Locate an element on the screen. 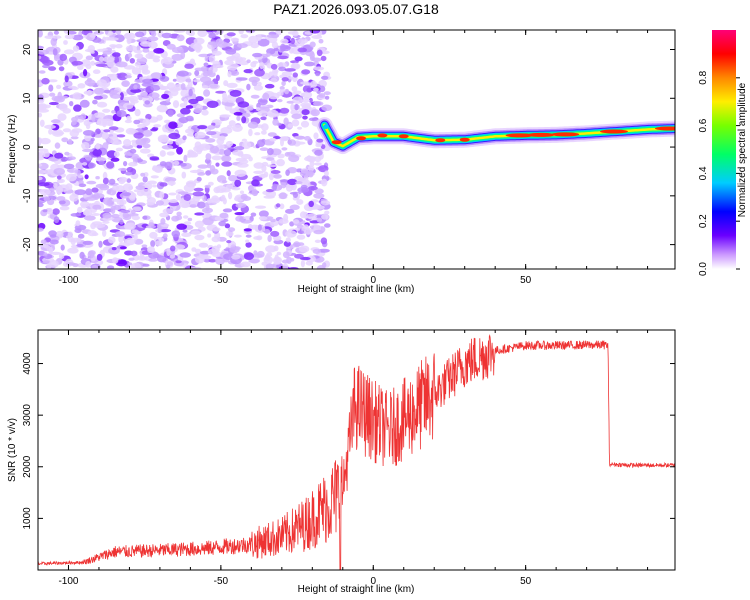 The width and height of the screenshot is (750, 600). spectrogram-xtick-label: -50 is located at coordinates (221, 280).